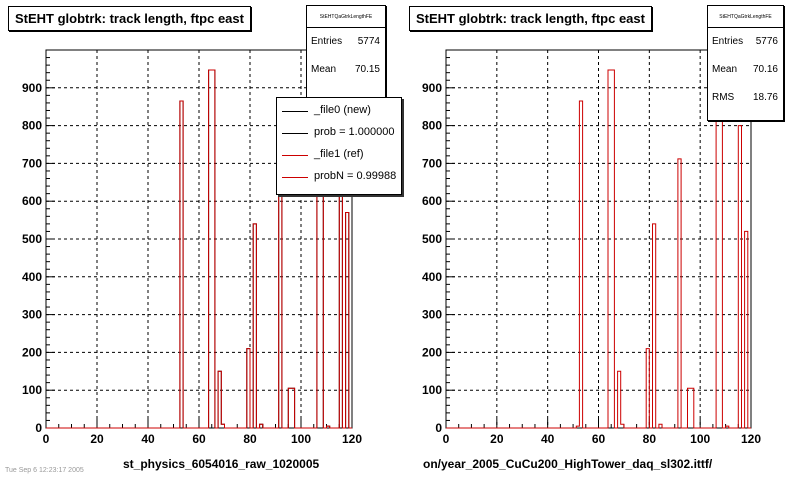 The height and width of the screenshot is (480, 800). What do you see at coordinates (295, 133) in the screenshot?
I see `legend-swatch-prob` at bounding box center [295, 133].